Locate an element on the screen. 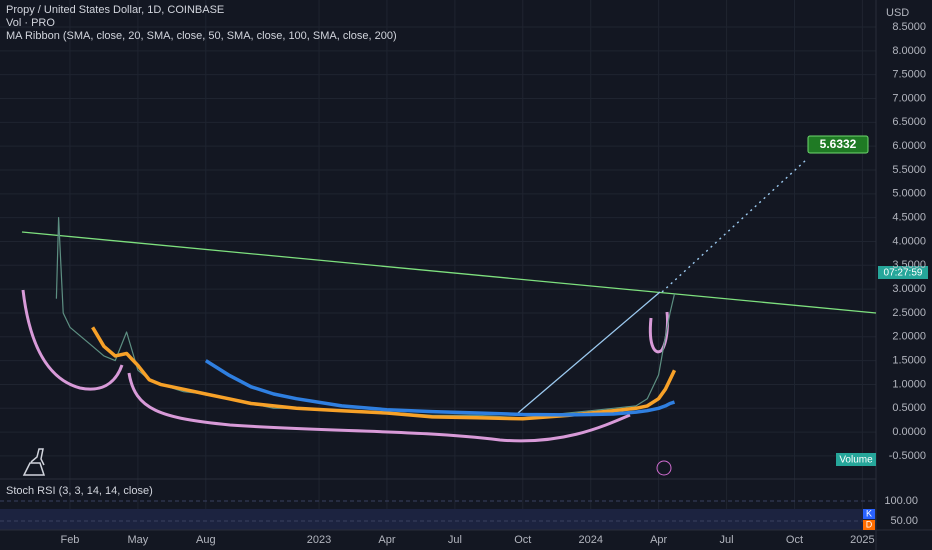  target-box is located at coordinates (838, 144).